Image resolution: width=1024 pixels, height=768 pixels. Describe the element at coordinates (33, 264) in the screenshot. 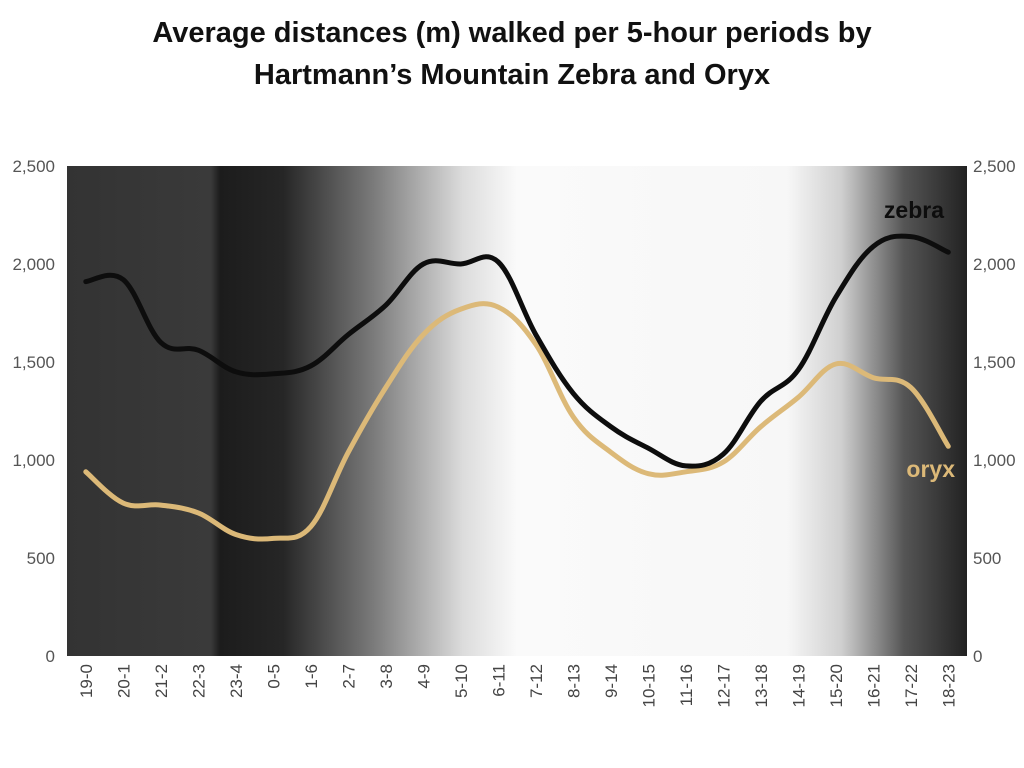

I see `y-tick-label-left: 2,000` at that location.